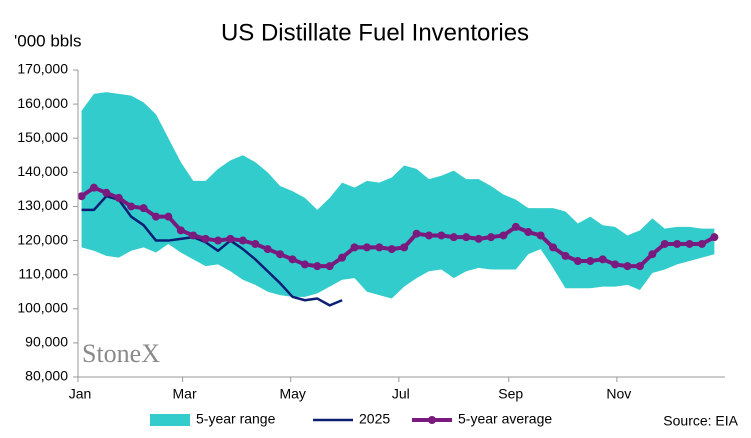 This screenshot has width=751, height=438. I want to click on y-tick-label: 130,000, so click(42, 205).